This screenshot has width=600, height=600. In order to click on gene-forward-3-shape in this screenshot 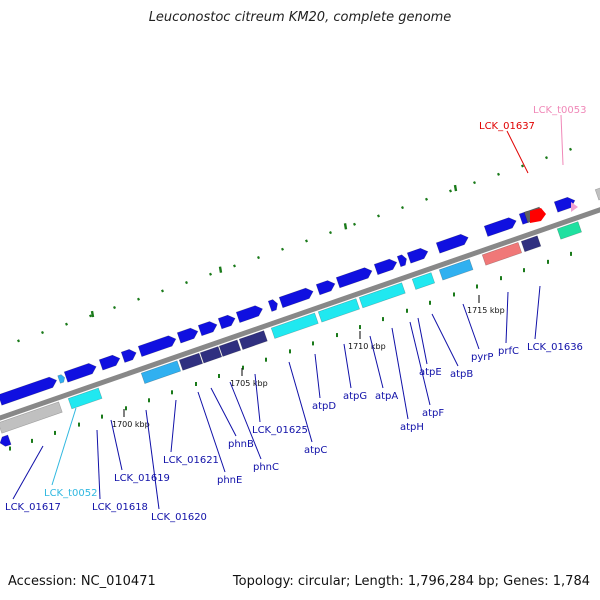, I will do `click(128, 356)`.